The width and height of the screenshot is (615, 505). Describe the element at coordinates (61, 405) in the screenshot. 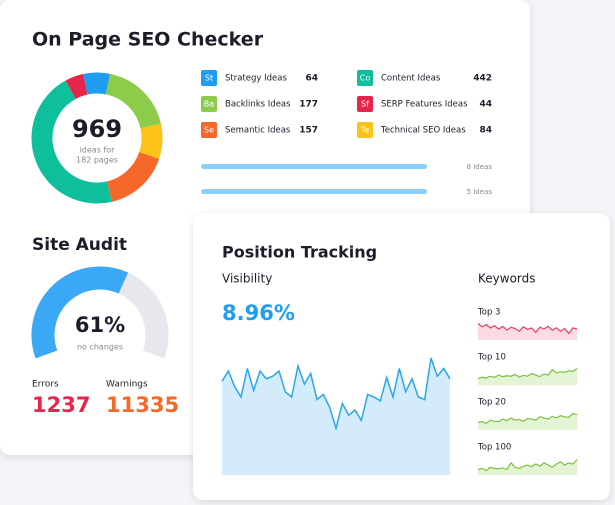

I see `errors-value: 1237` at that location.